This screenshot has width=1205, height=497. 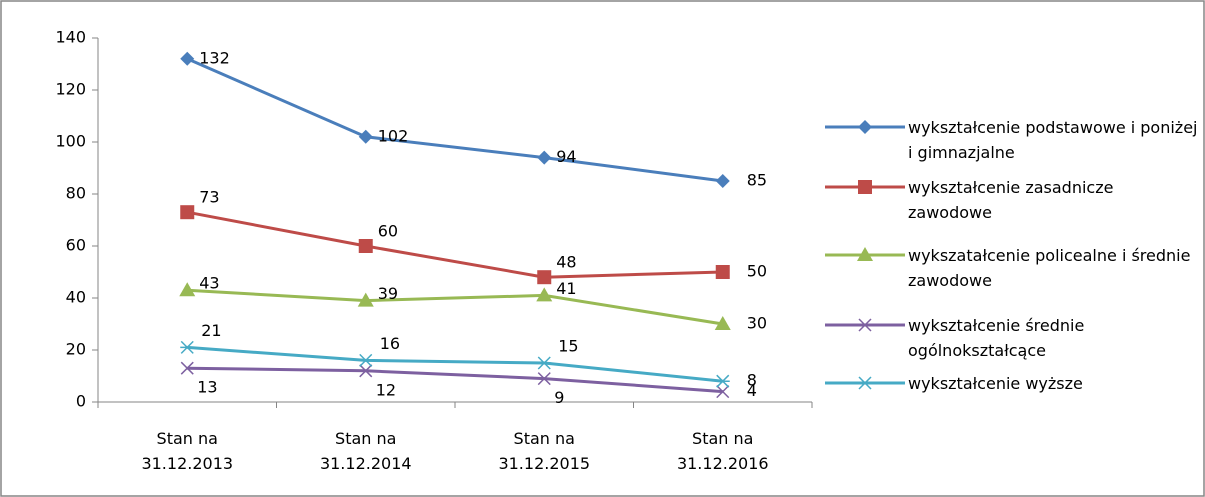 I want to click on data-label: 50, so click(x=757, y=271).